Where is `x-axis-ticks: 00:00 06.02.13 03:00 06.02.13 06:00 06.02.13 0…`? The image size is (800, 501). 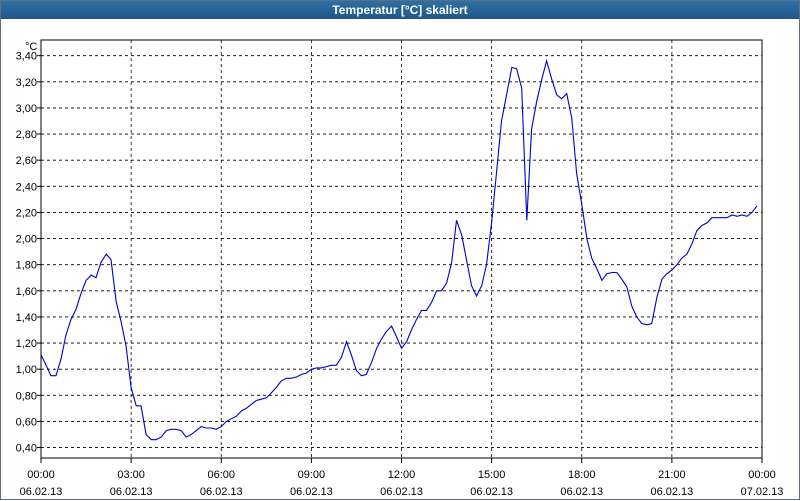 x-axis-ticks: 00:00 06.02.13 03:00 06.02.13 06:00 06.02.13 0… is located at coordinates (402, 478).